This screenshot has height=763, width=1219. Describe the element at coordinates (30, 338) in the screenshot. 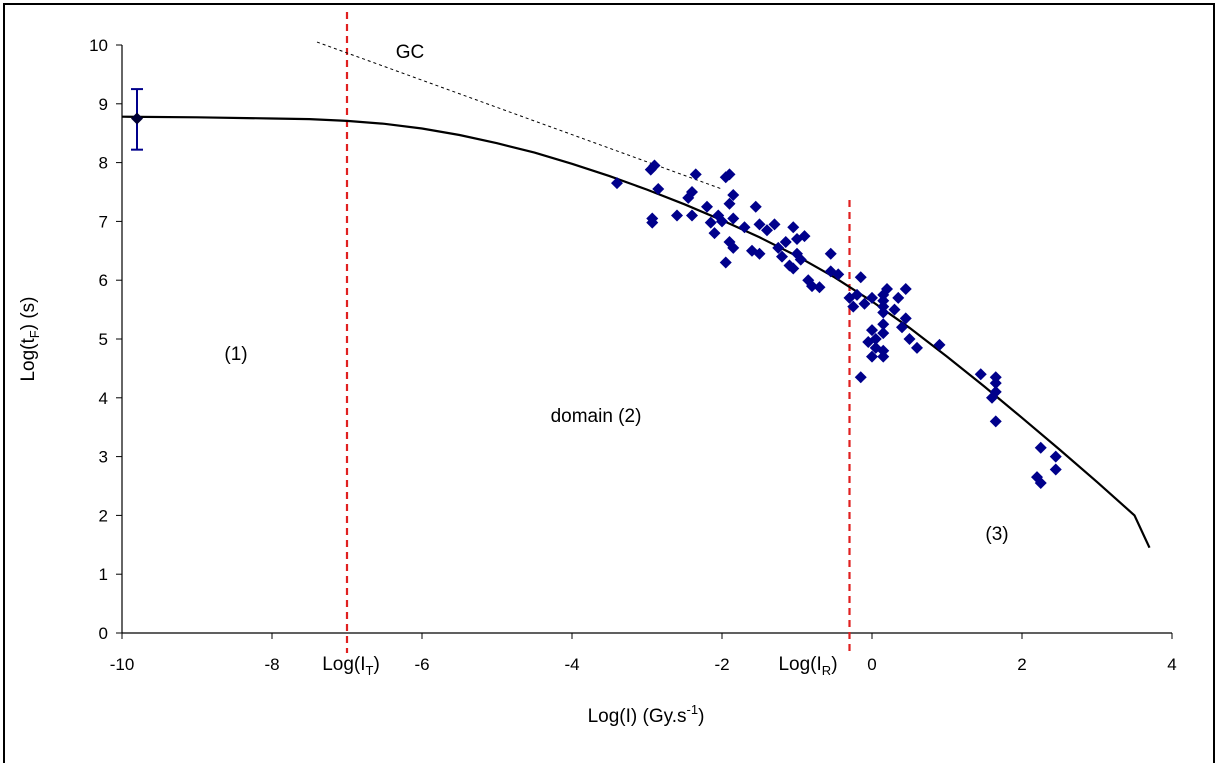

I see `y-axis-title: Log(tF) (s)` at that location.